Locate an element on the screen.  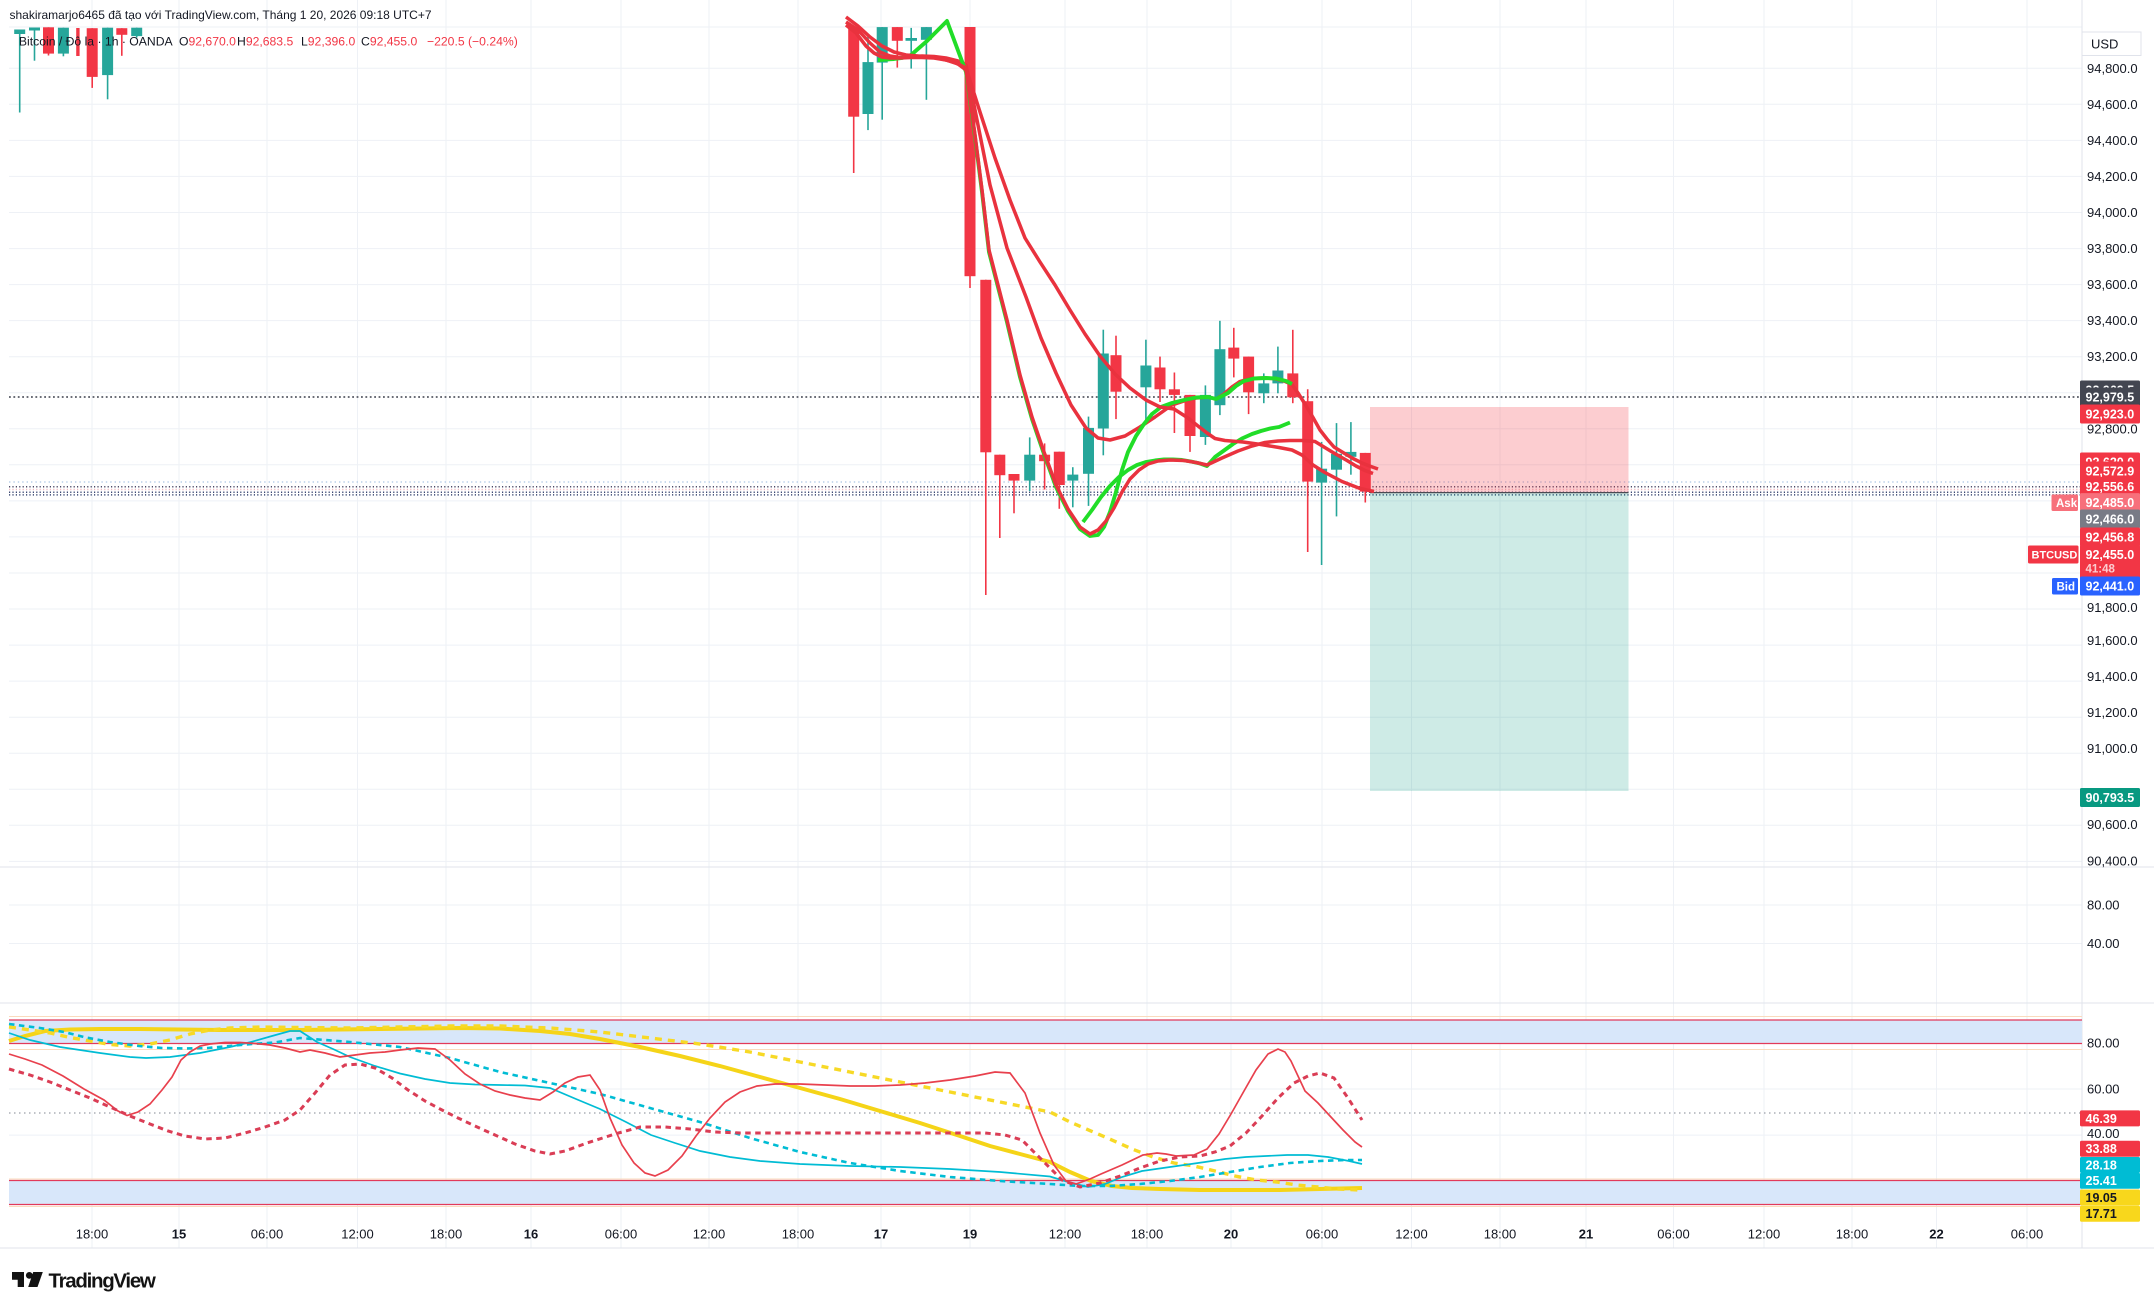
svg-text: 15 is located at coordinates (179, 1234).